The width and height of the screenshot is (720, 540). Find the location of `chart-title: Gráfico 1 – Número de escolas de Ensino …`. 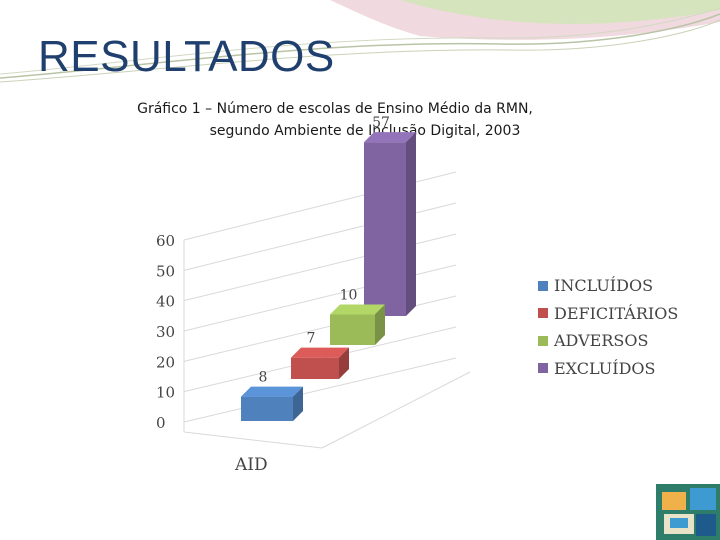

chart-title: Gráfico 1 – Número de escolas de Ensino … is located at coordinates (335, 120).